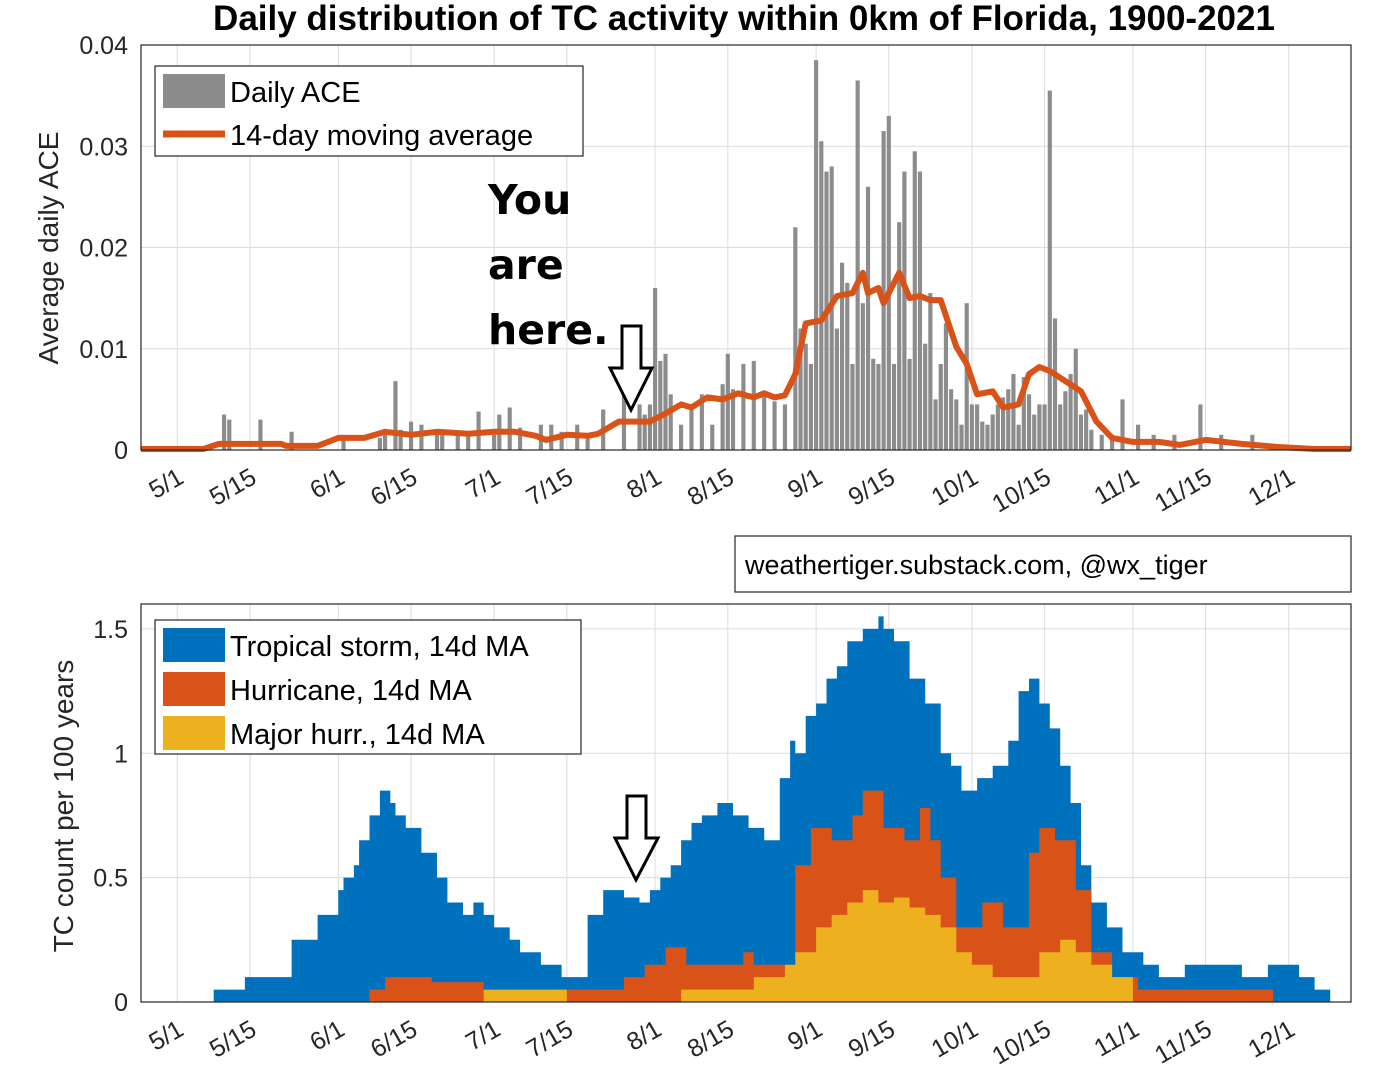  I want to click on tc-legend-box, so click(368, 687).